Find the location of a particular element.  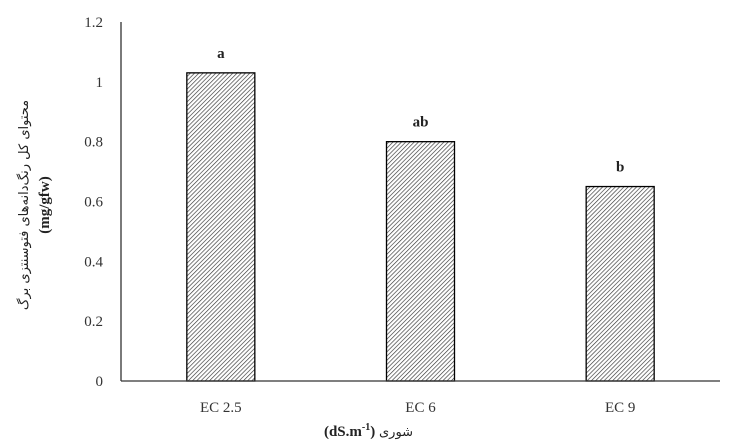

y-axis-unit: (mg/gfw) is located at coordinates (45, 205).